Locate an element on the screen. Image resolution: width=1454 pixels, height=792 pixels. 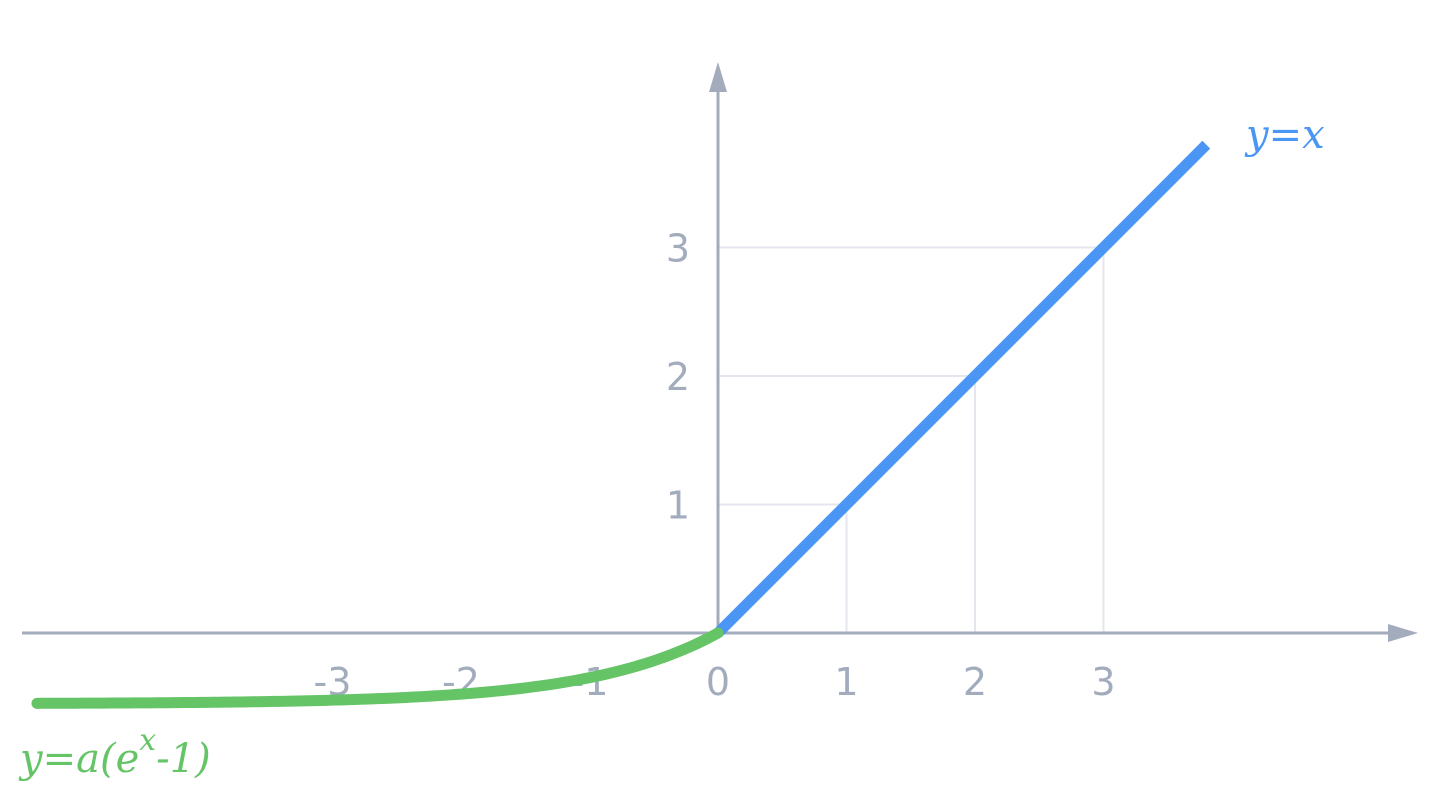
y-axis-arrow is located at coordinates (718, 77).